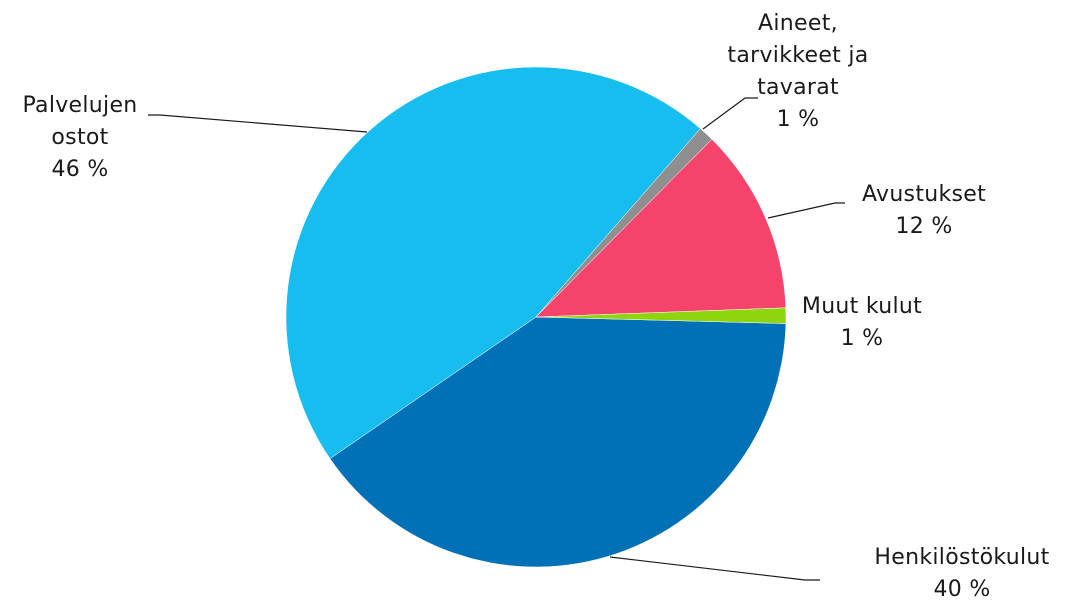 This screenshot has width=1073, height=601. I want to click on slice-label-line: Aineet,, so click(798, 23).